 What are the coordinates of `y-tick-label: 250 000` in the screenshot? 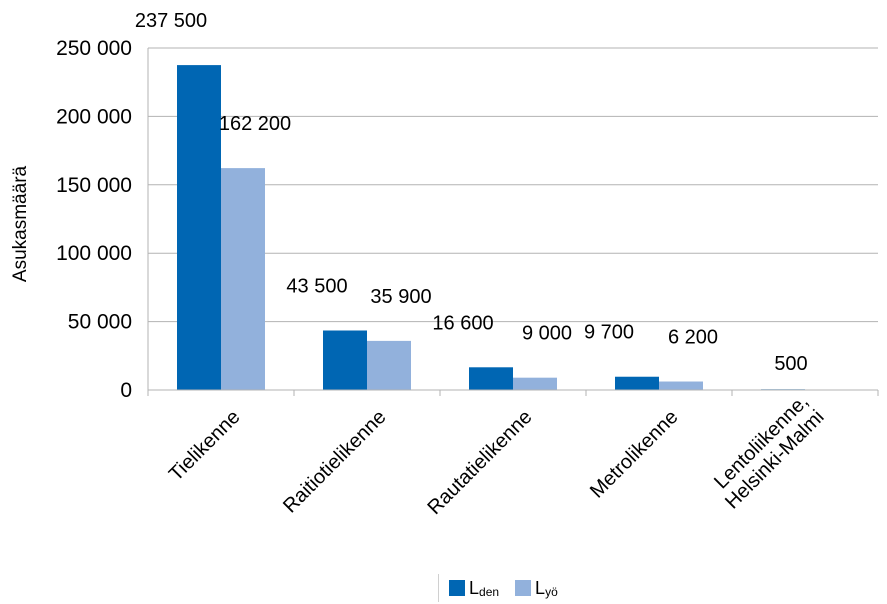 It's located at (94, 48).